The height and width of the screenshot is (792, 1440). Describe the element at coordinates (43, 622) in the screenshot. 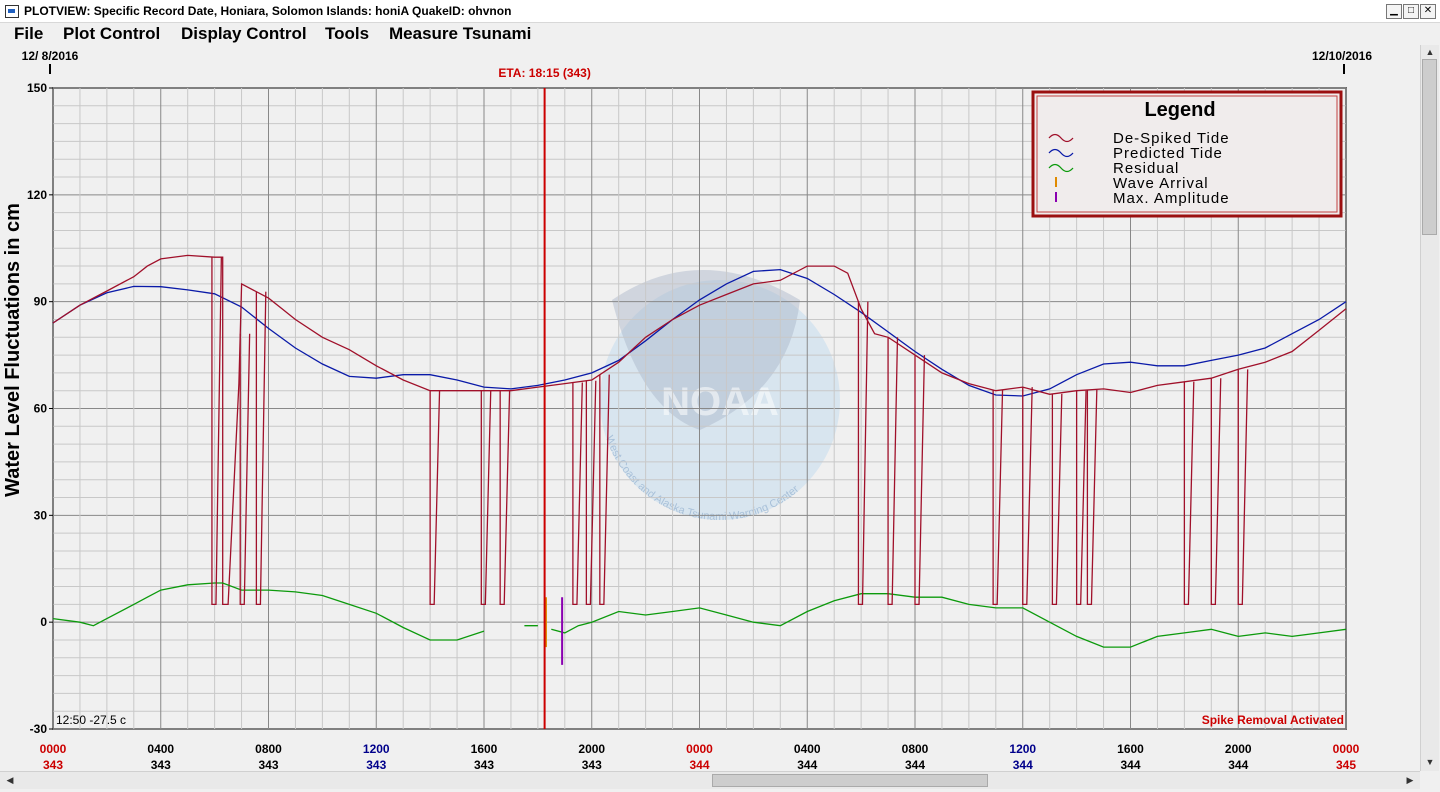

I see `y-tick-label: 0` at that location.